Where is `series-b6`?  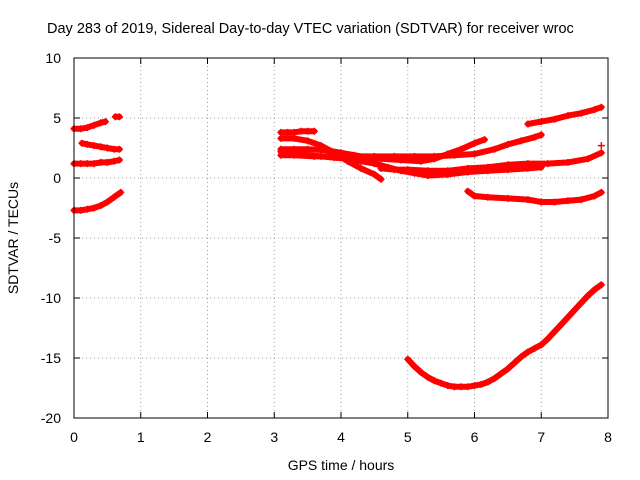
series-b6 is located at coordinates (491, 162).